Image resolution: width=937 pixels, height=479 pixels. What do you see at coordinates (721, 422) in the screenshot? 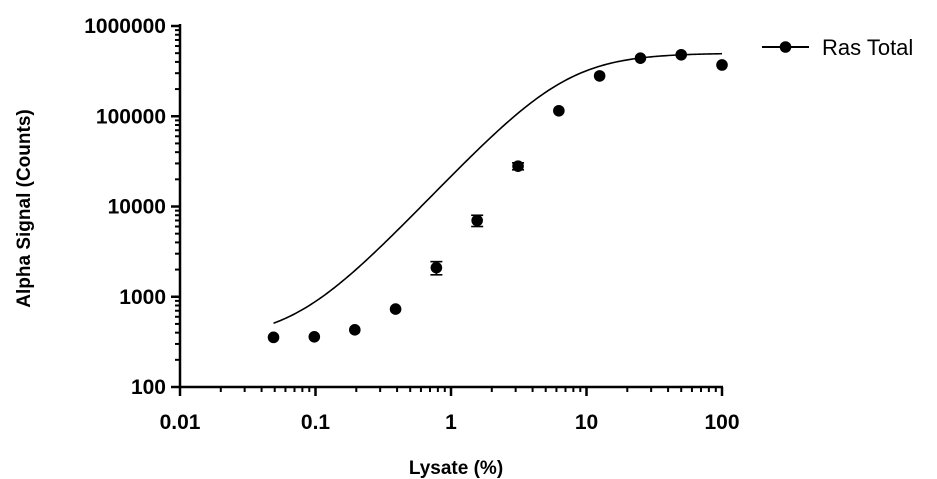
I see `x-tick-label: 100` at bounding box center [721, 422].